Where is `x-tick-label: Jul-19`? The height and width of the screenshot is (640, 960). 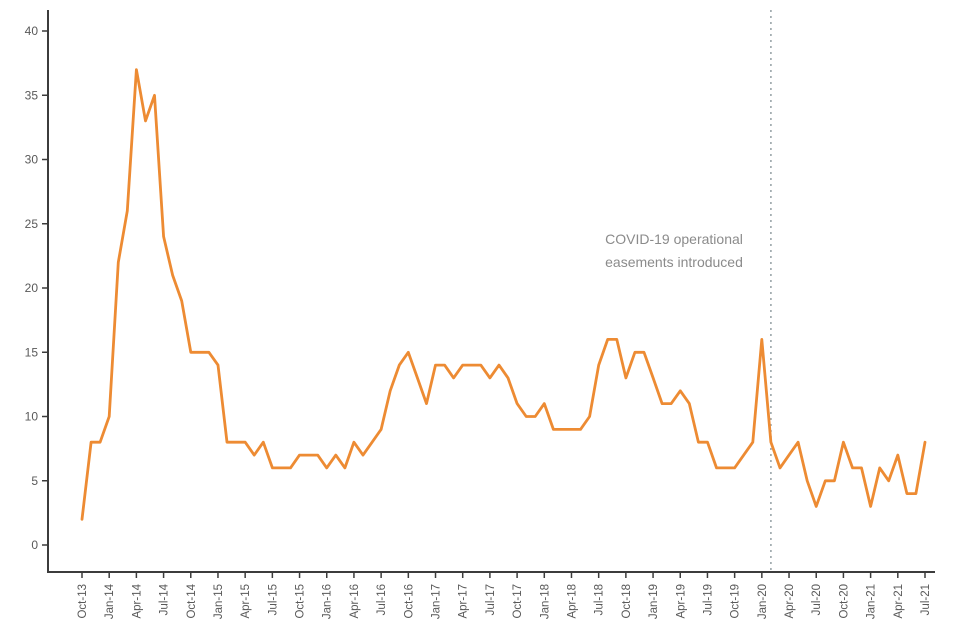
x-tick-label: Jul-19 is located at coordinates (708, 599).